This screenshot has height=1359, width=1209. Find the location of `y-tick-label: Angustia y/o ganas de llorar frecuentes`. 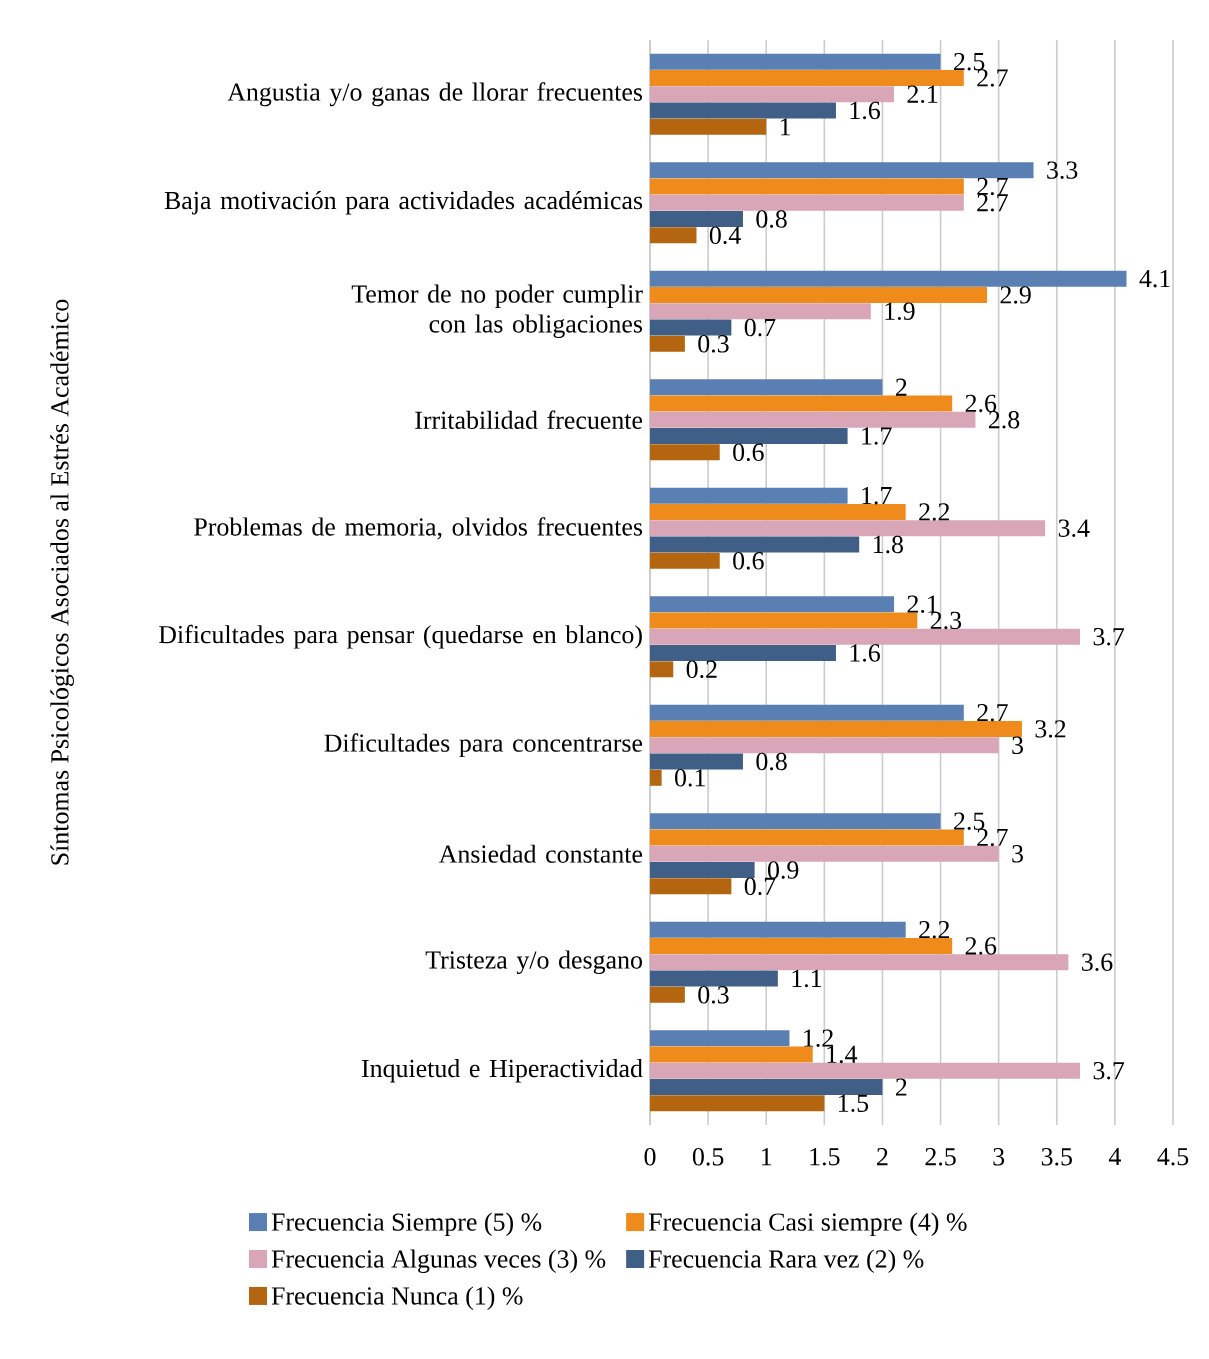

y-tick-label: Angustia y/o ganas de llorar frecuentes is located at coordinates (435, 94).